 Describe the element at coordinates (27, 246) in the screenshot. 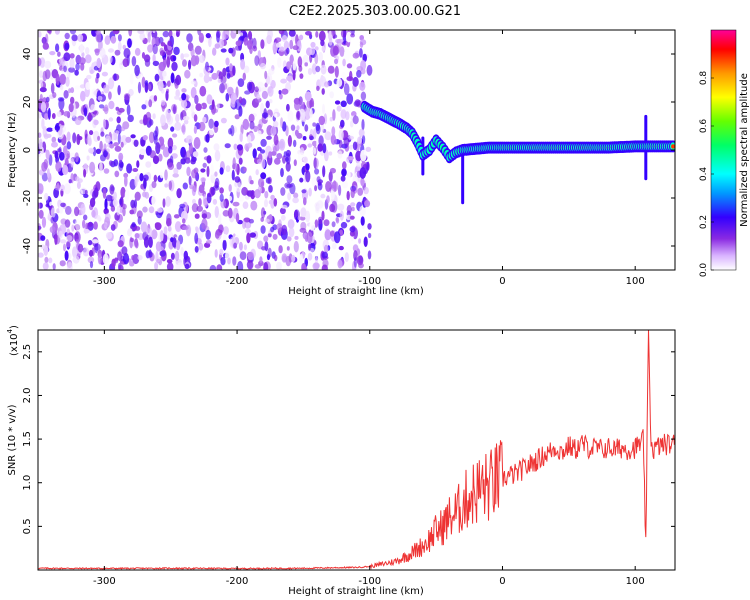

I see `heatmap-y-tick-label: -40` at that location.